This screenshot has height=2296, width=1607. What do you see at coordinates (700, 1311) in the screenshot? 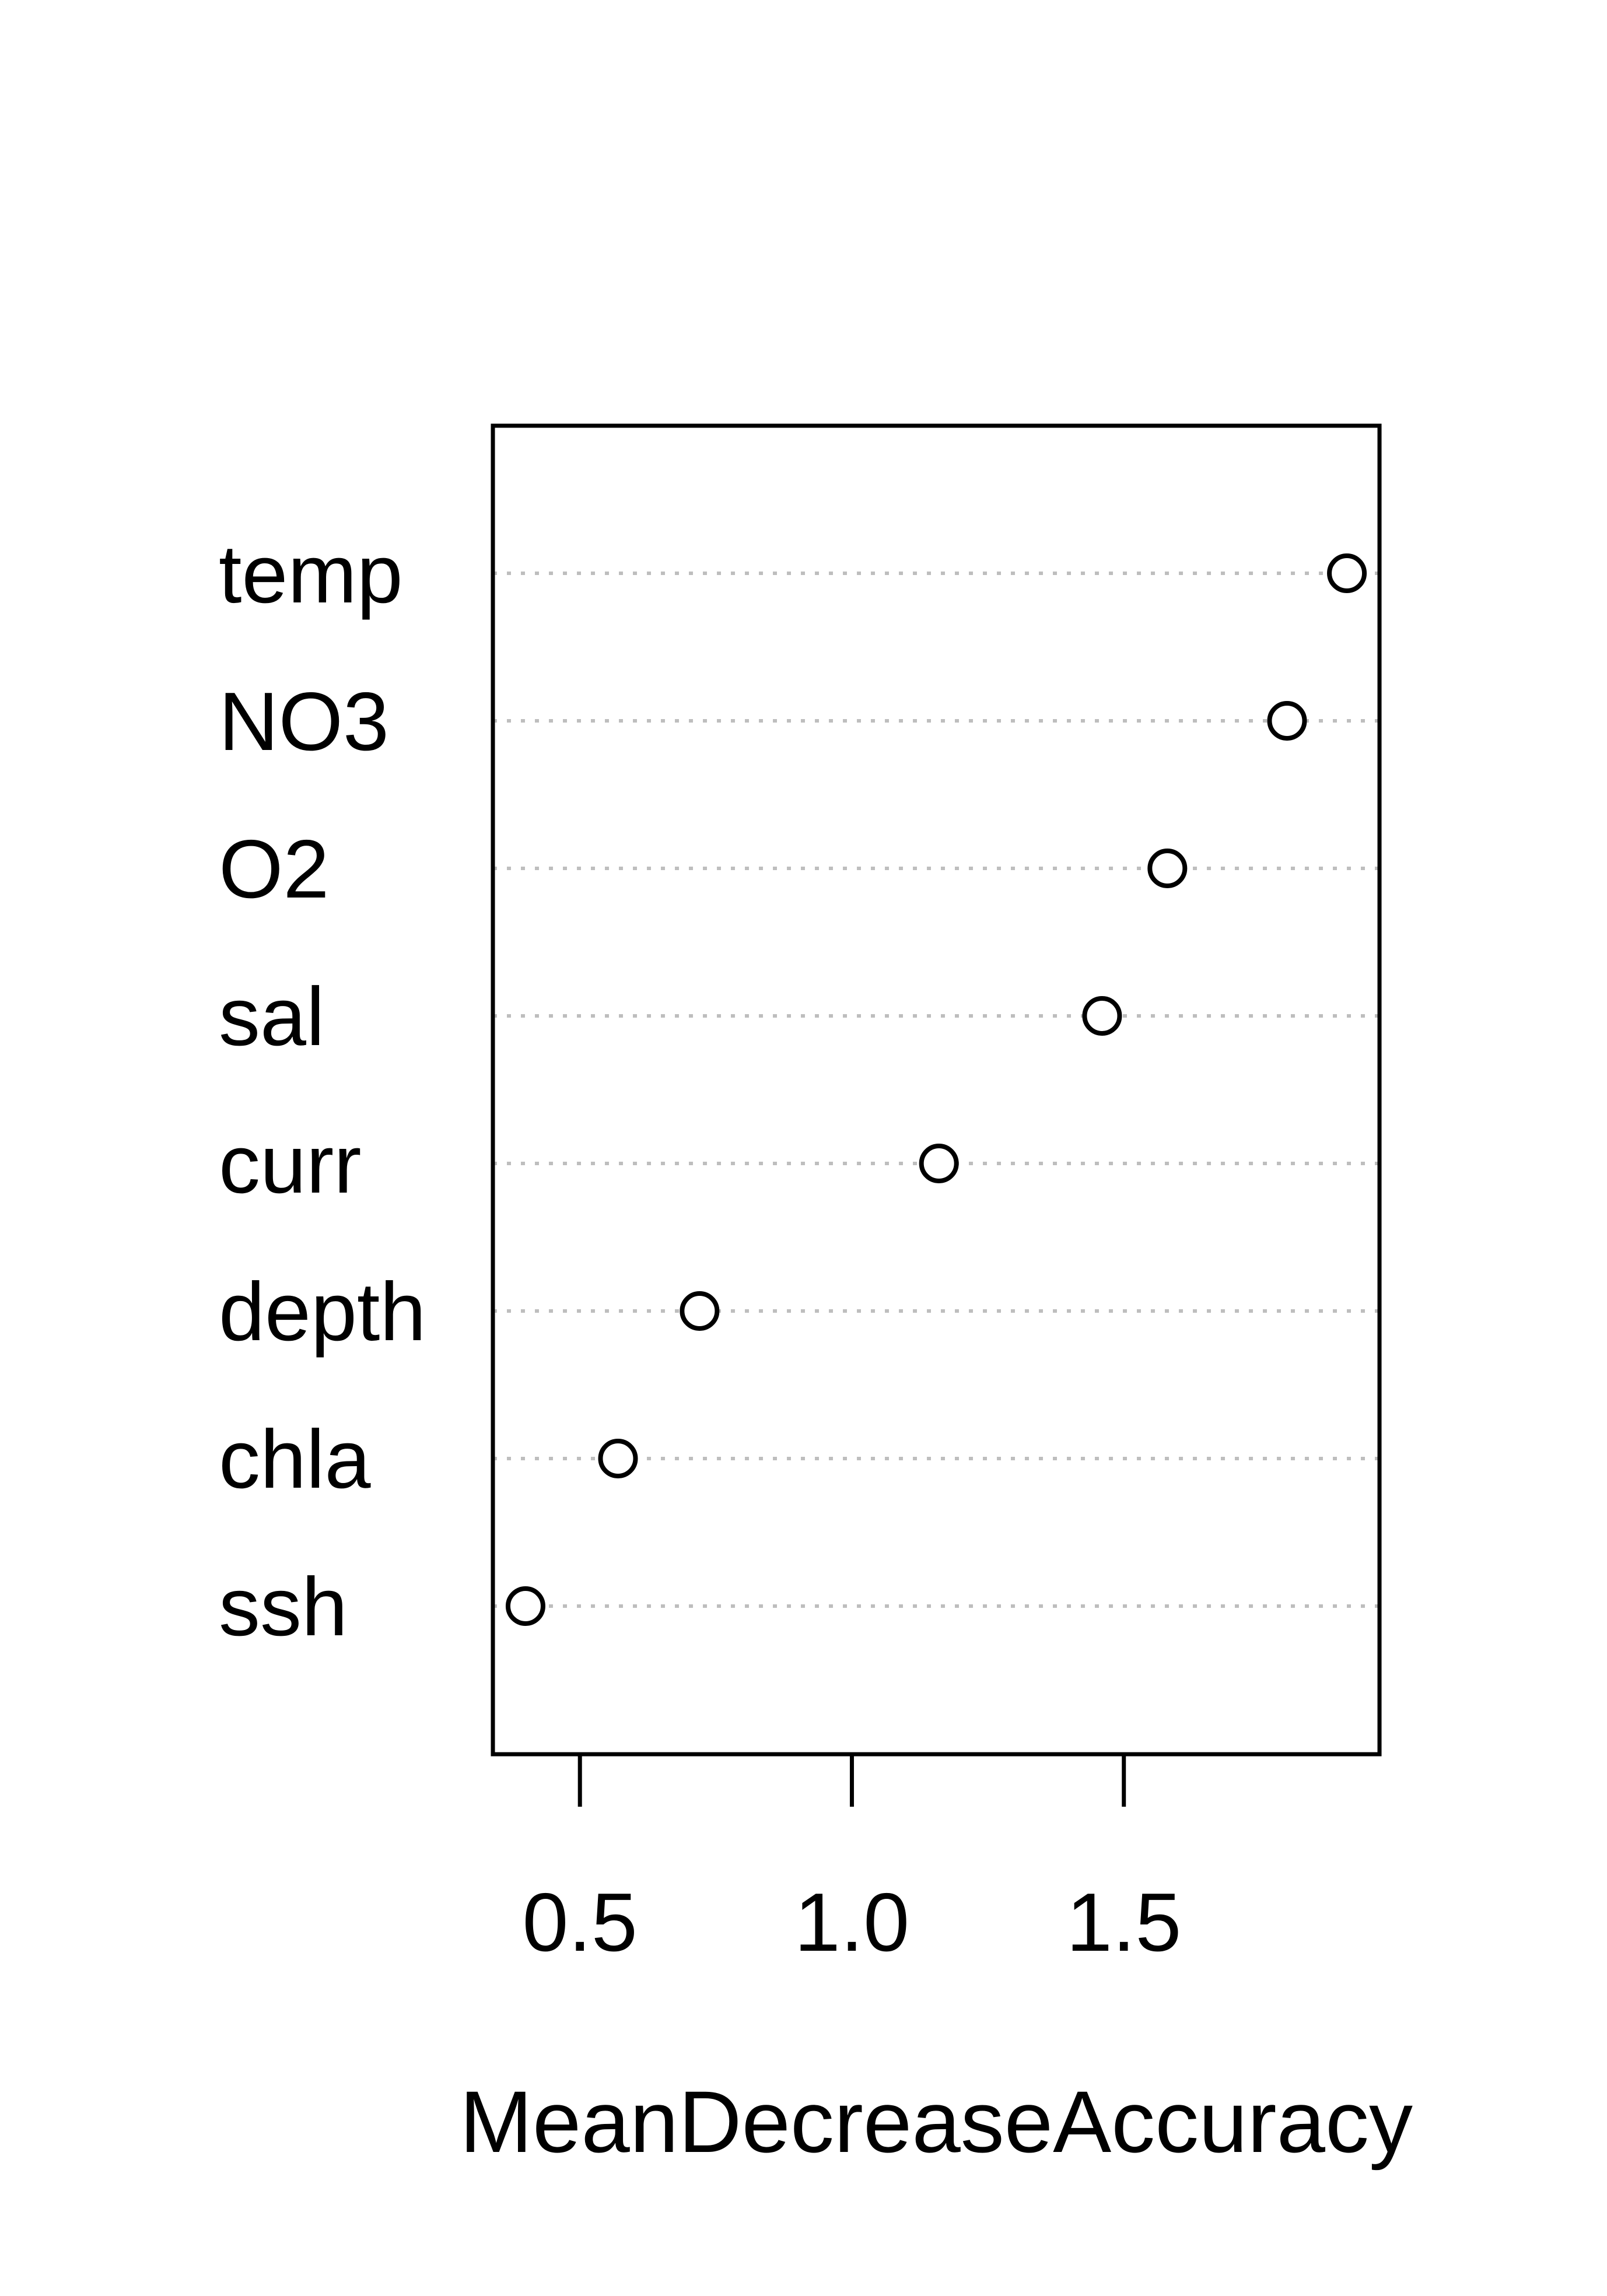
I see `point-depth` at bounding box center [700, 1311].